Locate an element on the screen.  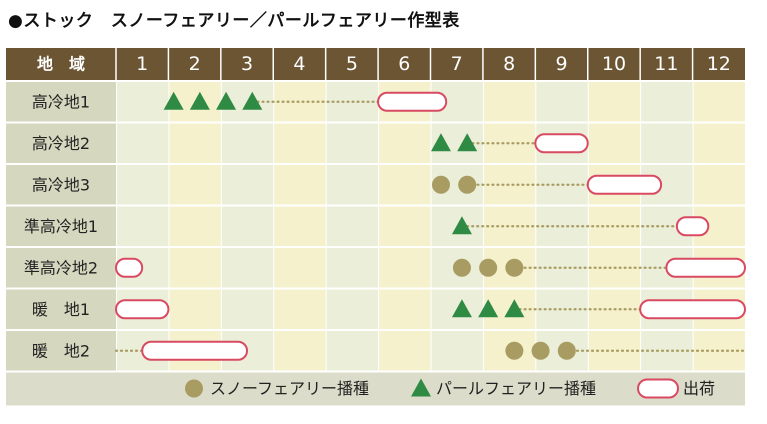
month-label-11: 11 is located at coordinates (666, 64).